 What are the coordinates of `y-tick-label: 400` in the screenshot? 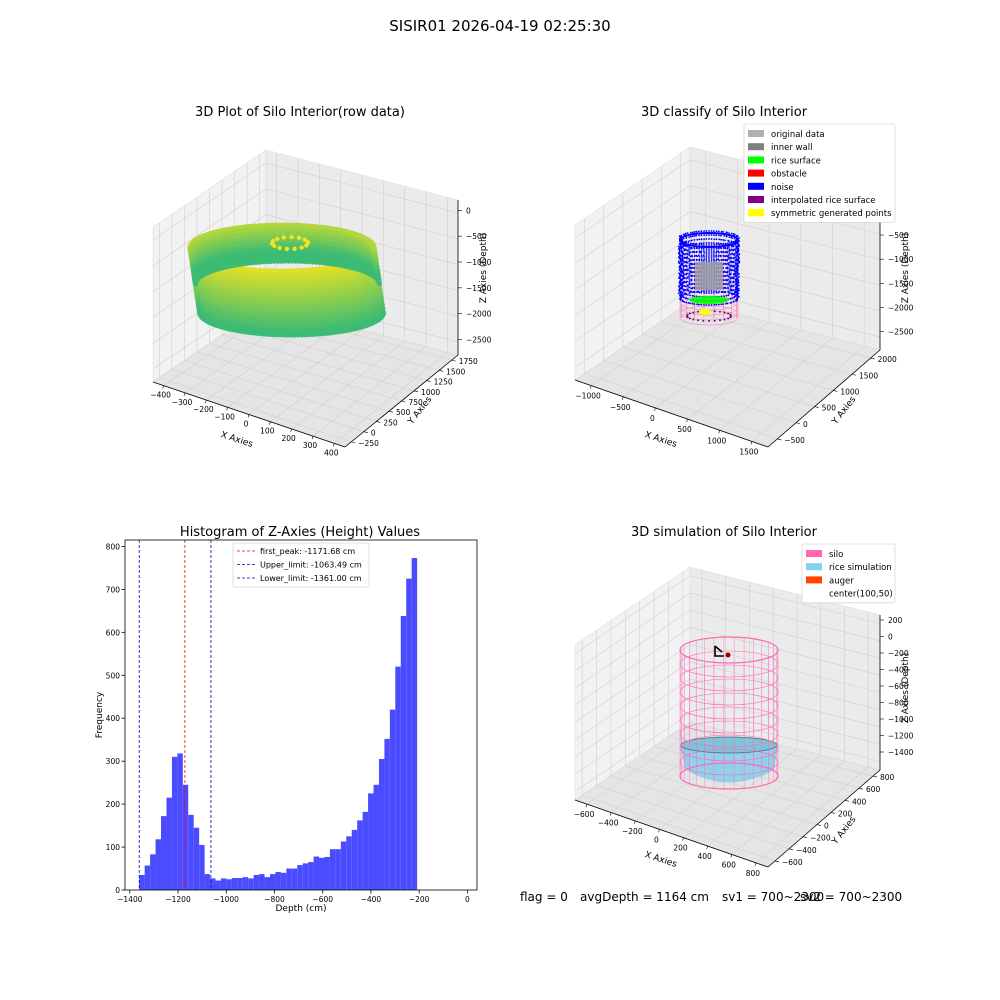 It's located at (859, 801).